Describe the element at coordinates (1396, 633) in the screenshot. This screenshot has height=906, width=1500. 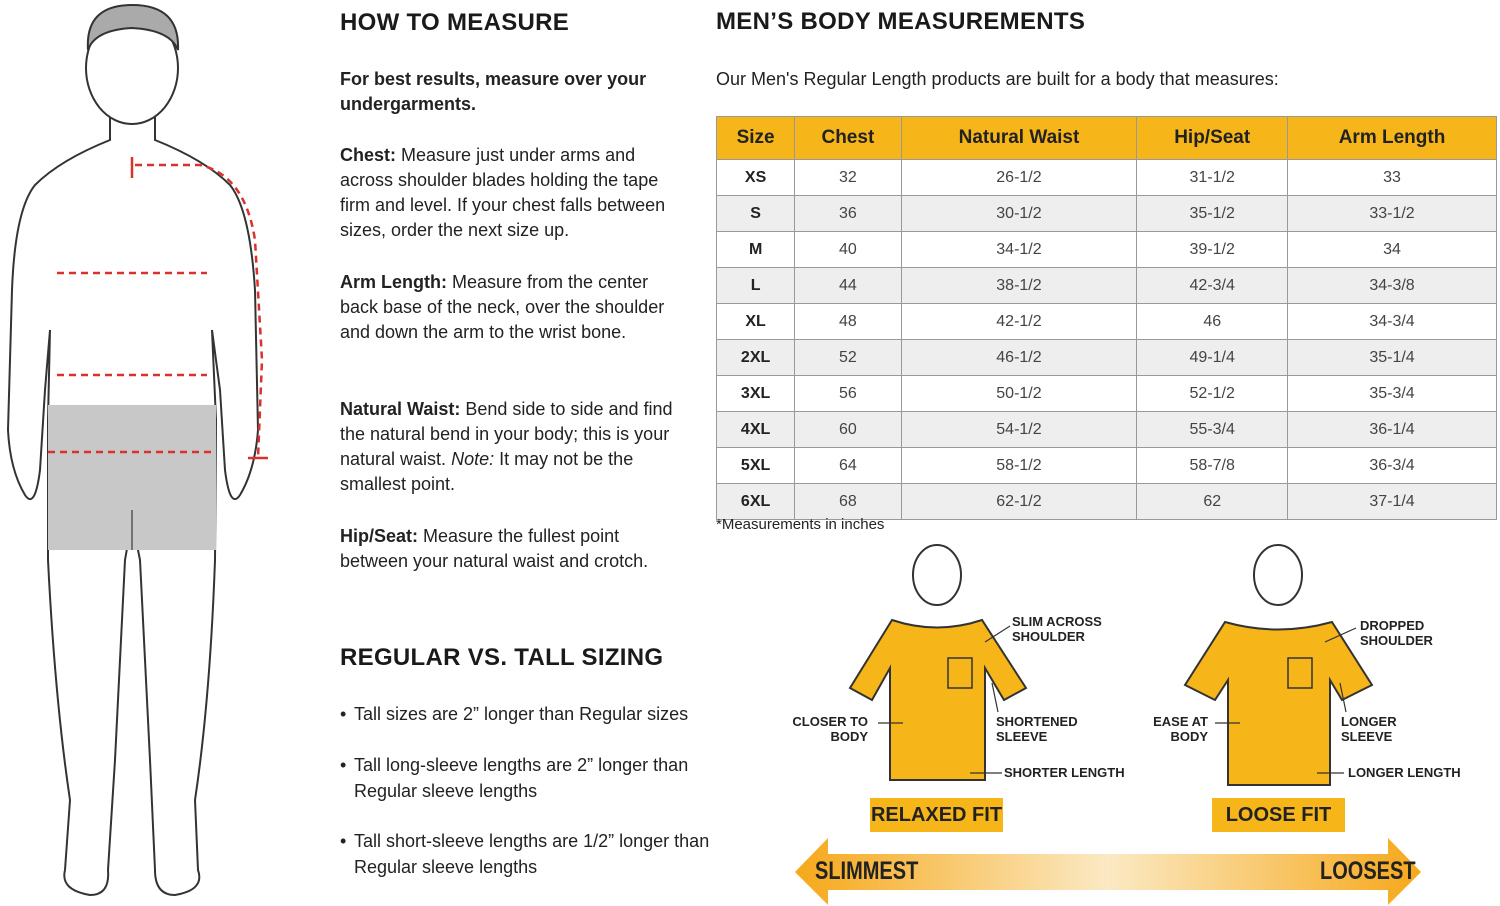
I see `callout: DROPPED SHOULDER` at that location.